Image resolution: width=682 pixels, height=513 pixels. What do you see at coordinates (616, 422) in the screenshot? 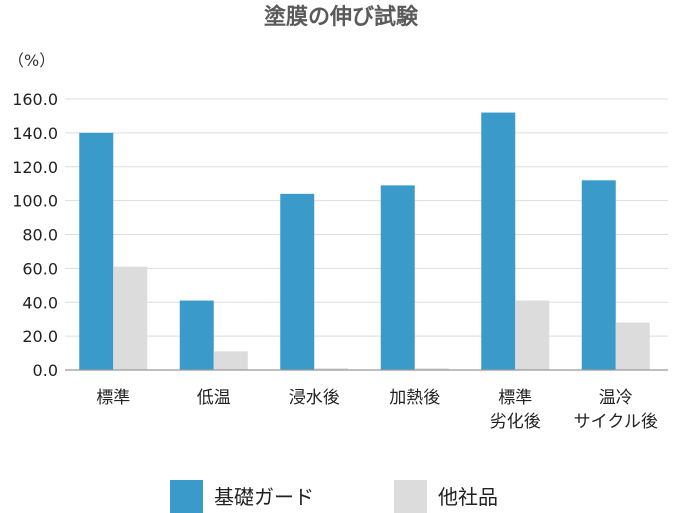
I see `category-label: サイクル後` at bounding box center [616, 422].